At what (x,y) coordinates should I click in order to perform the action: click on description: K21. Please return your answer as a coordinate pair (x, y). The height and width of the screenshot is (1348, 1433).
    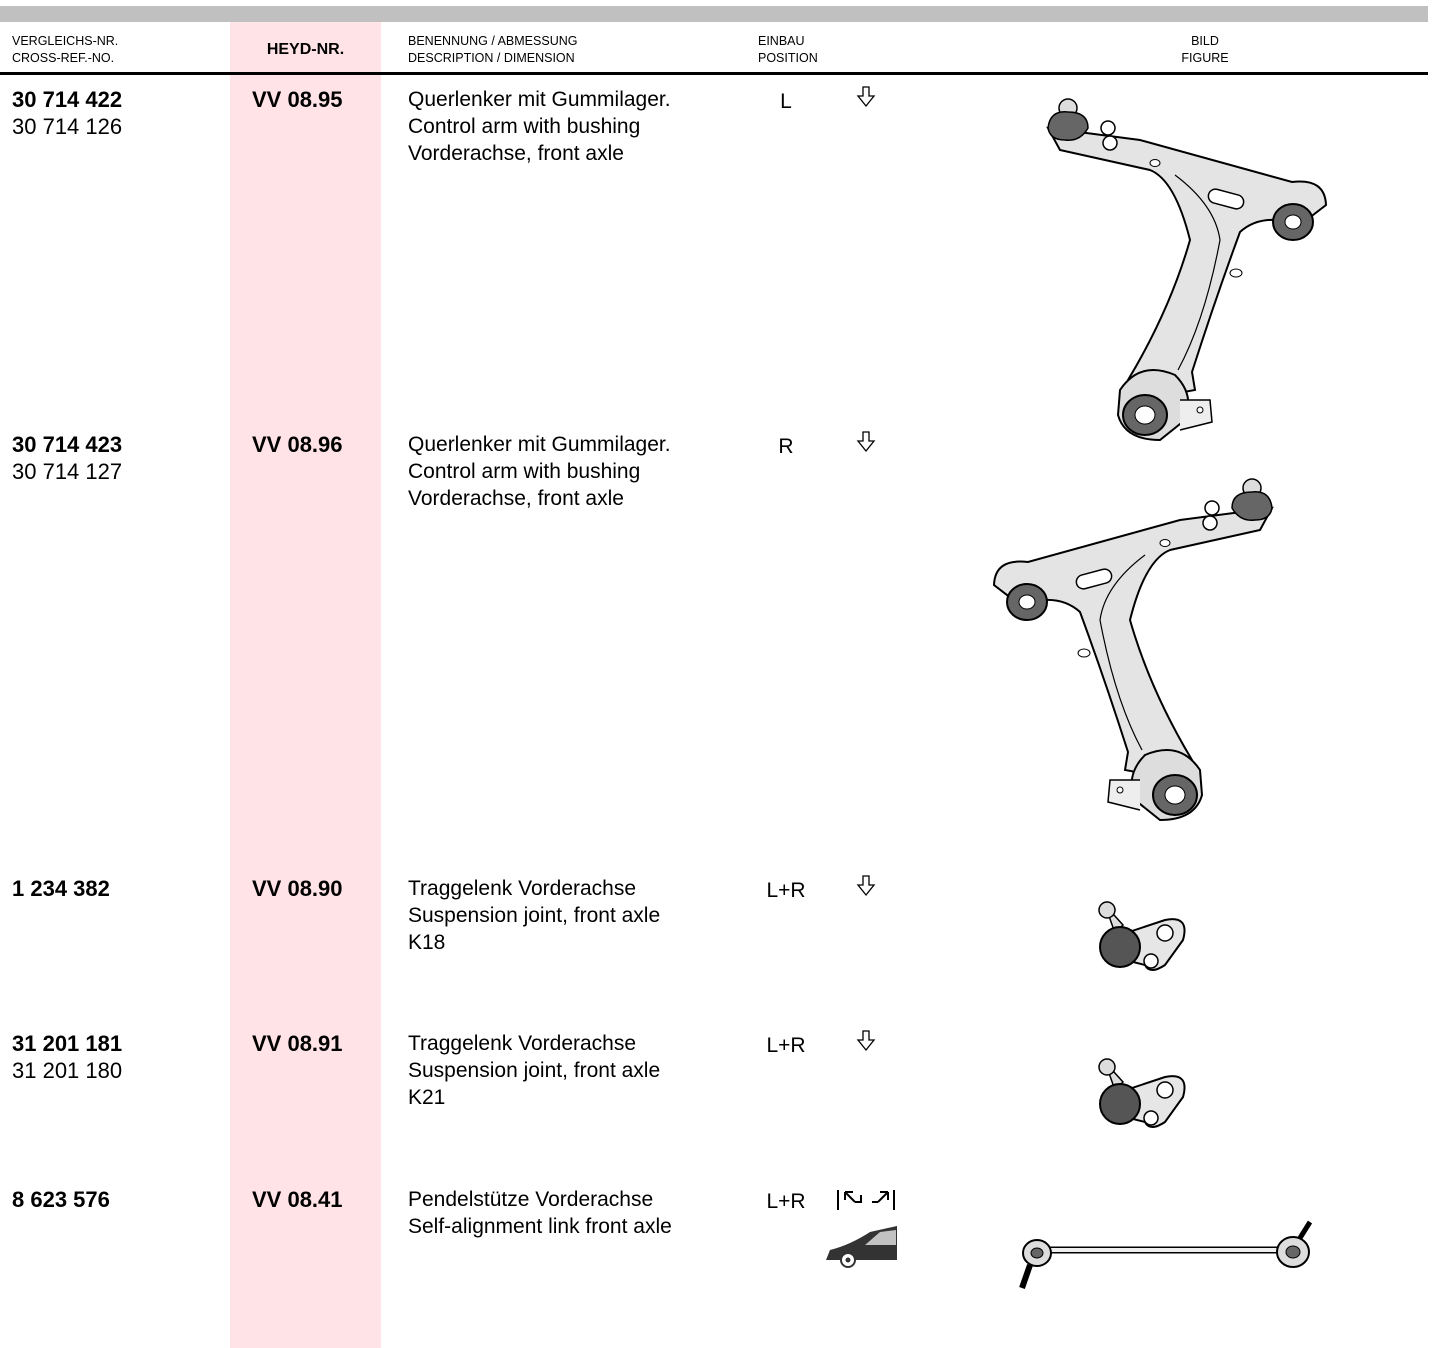
    Looking at the image, I should click on (427, 1097).